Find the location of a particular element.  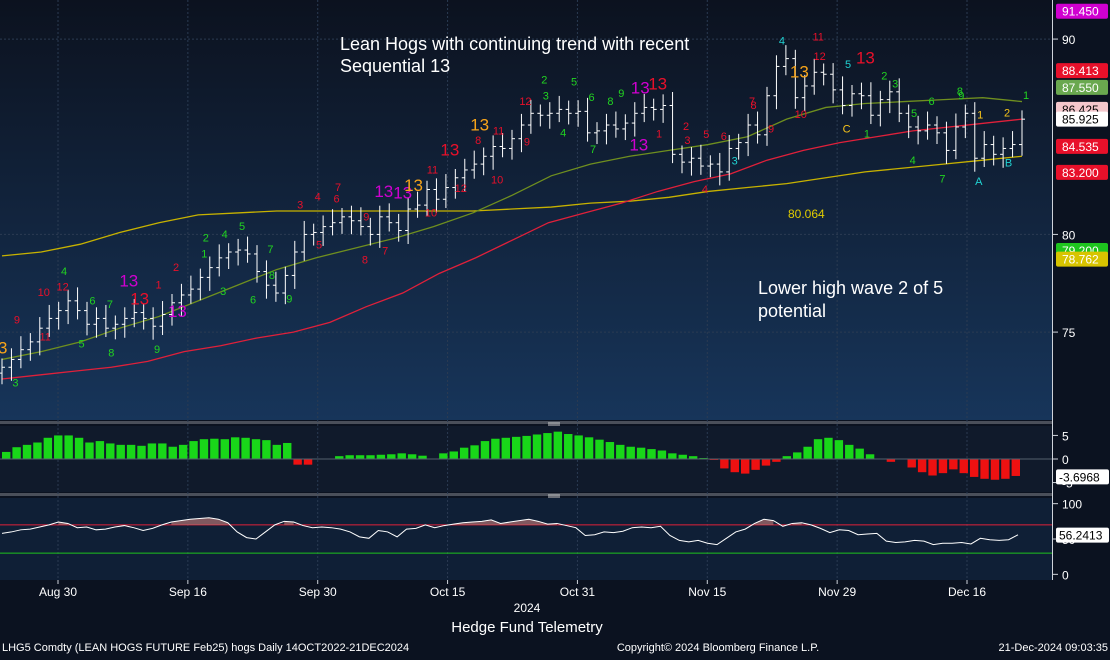

td-count-label: 7 is located at coordinates (593, 150).